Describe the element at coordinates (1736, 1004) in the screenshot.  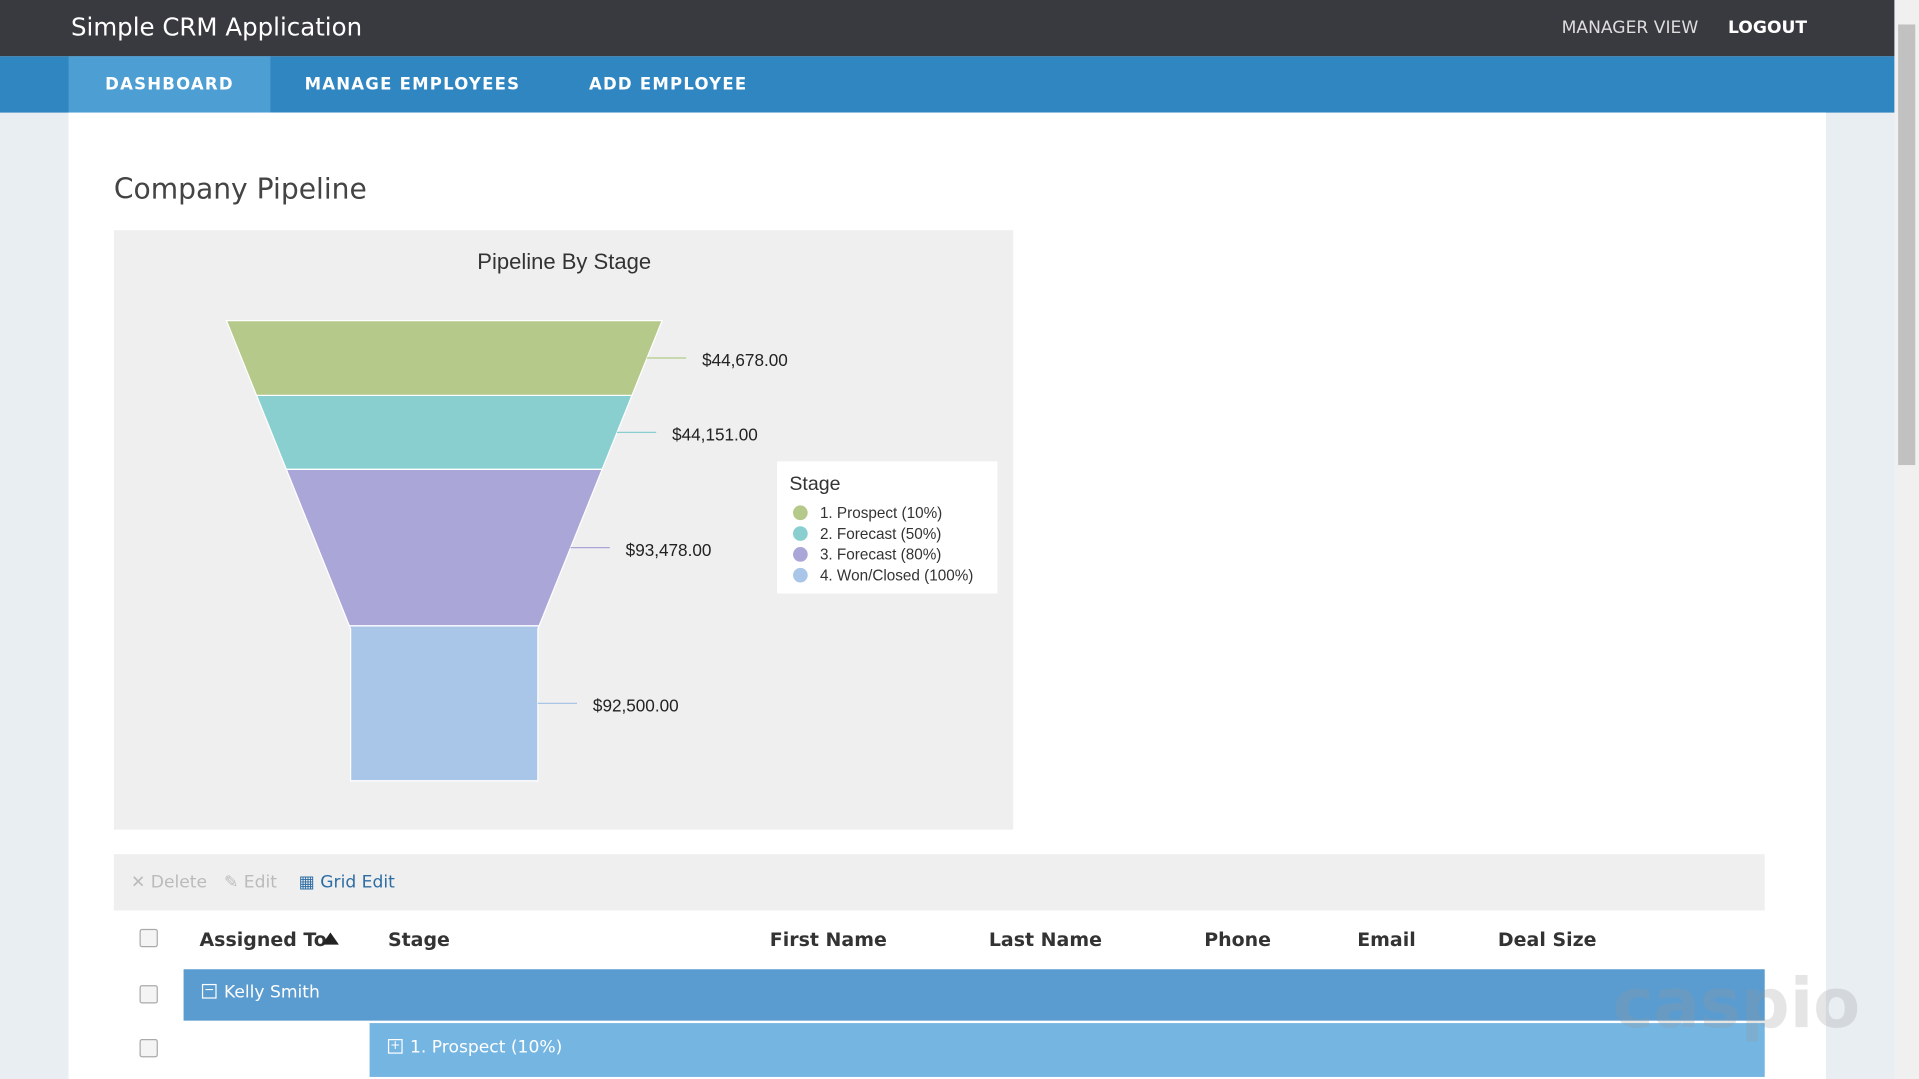
I see `watermark: caspio` at that location.